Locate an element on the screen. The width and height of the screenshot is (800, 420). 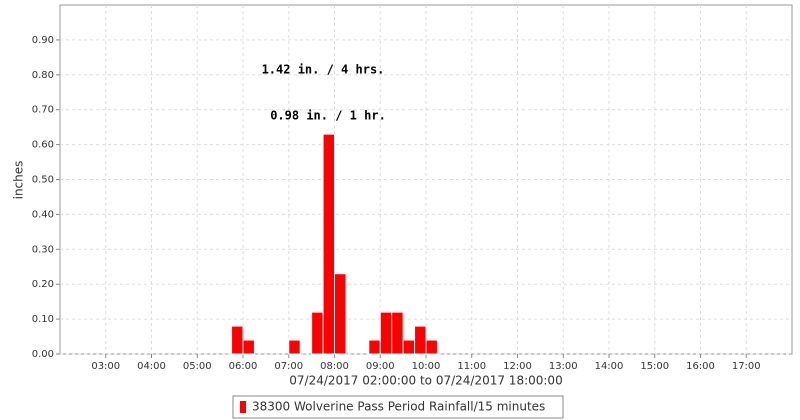
x-tick-label: 17:00 is located at coordinates (746, 366).